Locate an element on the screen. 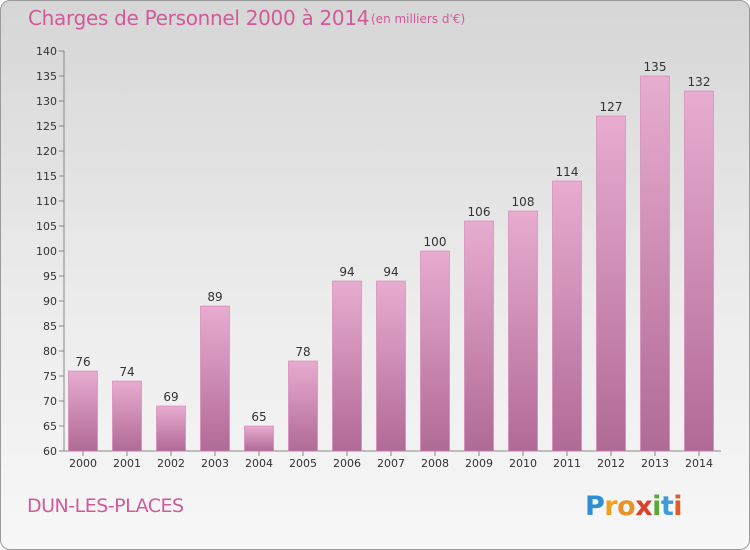  value-label: 114 is located at coordinates (567, 172).